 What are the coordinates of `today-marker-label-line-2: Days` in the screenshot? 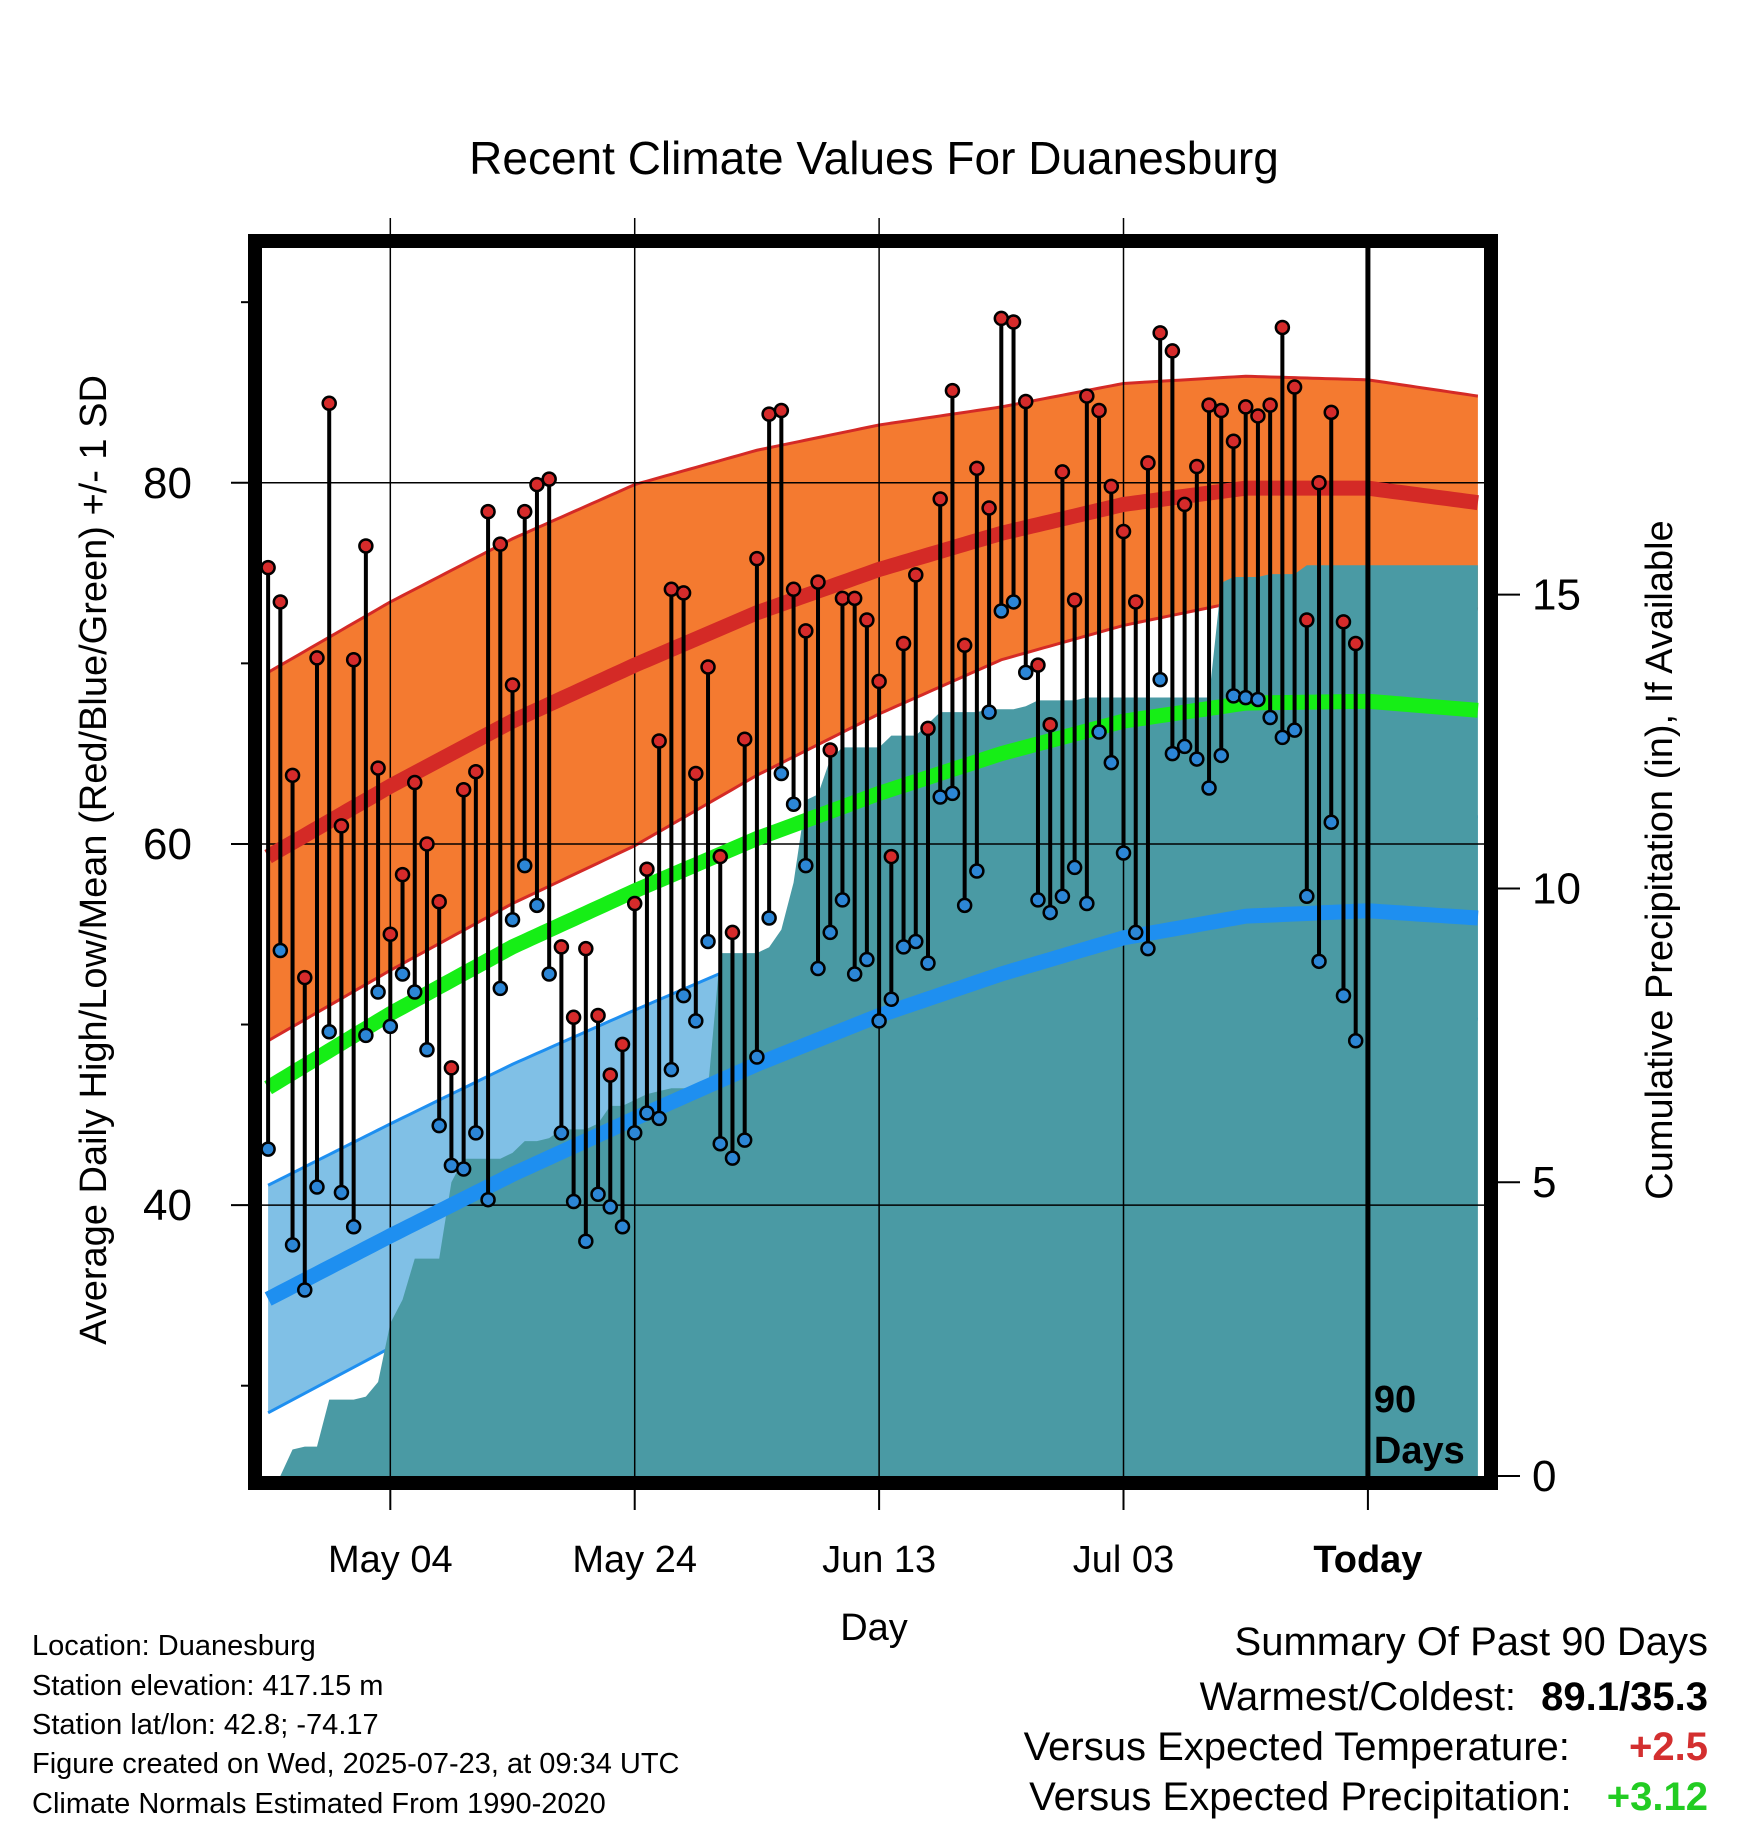 It's located at (1419, 1451).